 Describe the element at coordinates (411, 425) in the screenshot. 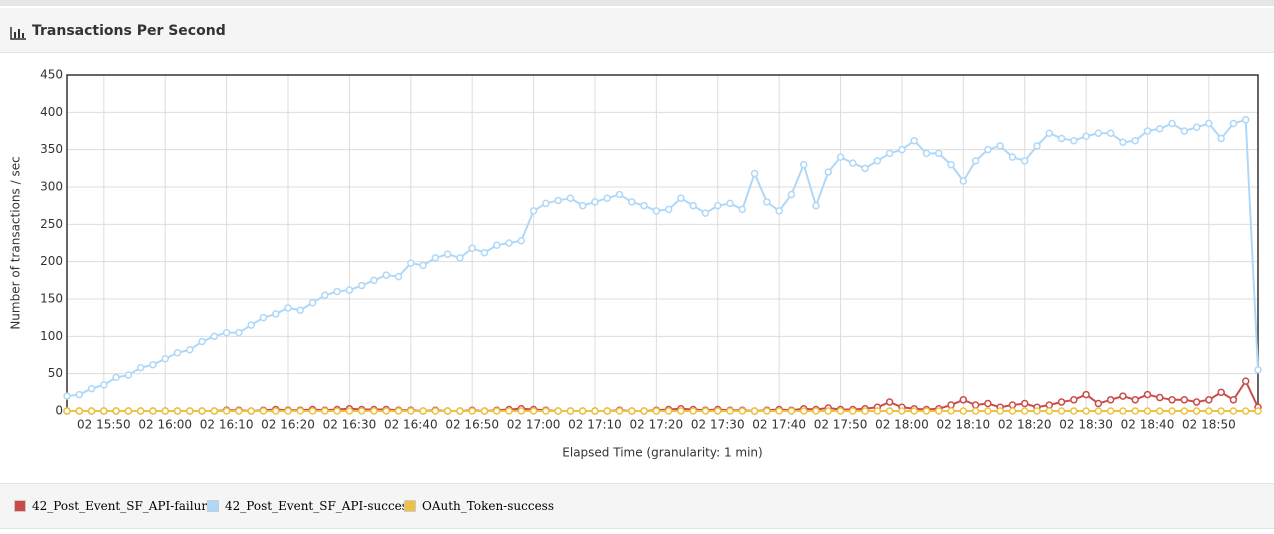

I see `x-tick-label: 02 16:40` at that location.